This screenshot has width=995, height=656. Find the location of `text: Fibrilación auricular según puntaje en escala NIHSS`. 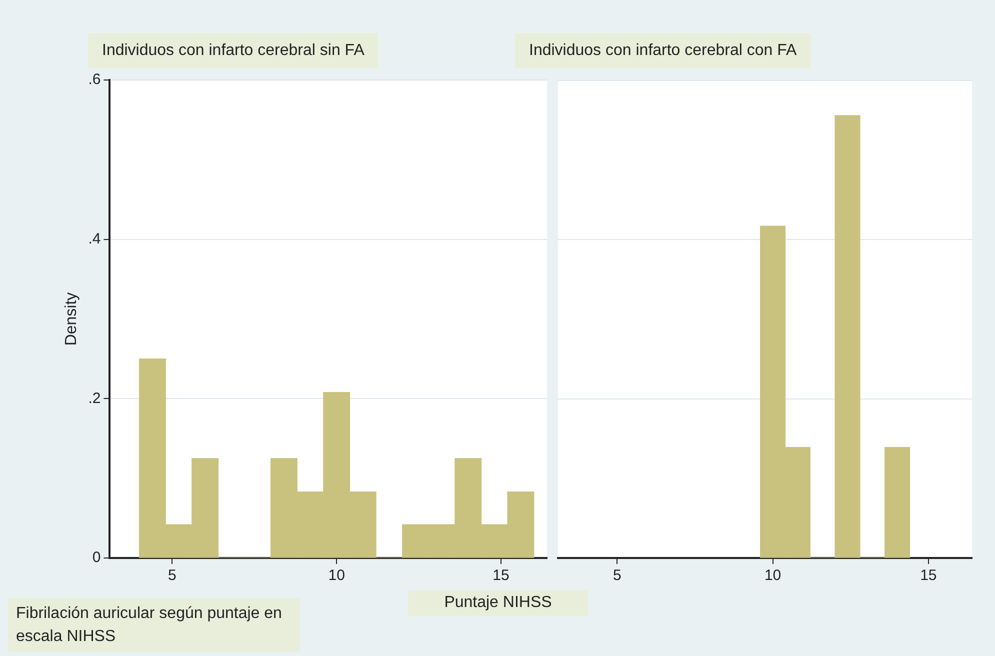

text: Fibrilación auricular según puntaje en escala NIHSS is located at coordinates (154, 625).